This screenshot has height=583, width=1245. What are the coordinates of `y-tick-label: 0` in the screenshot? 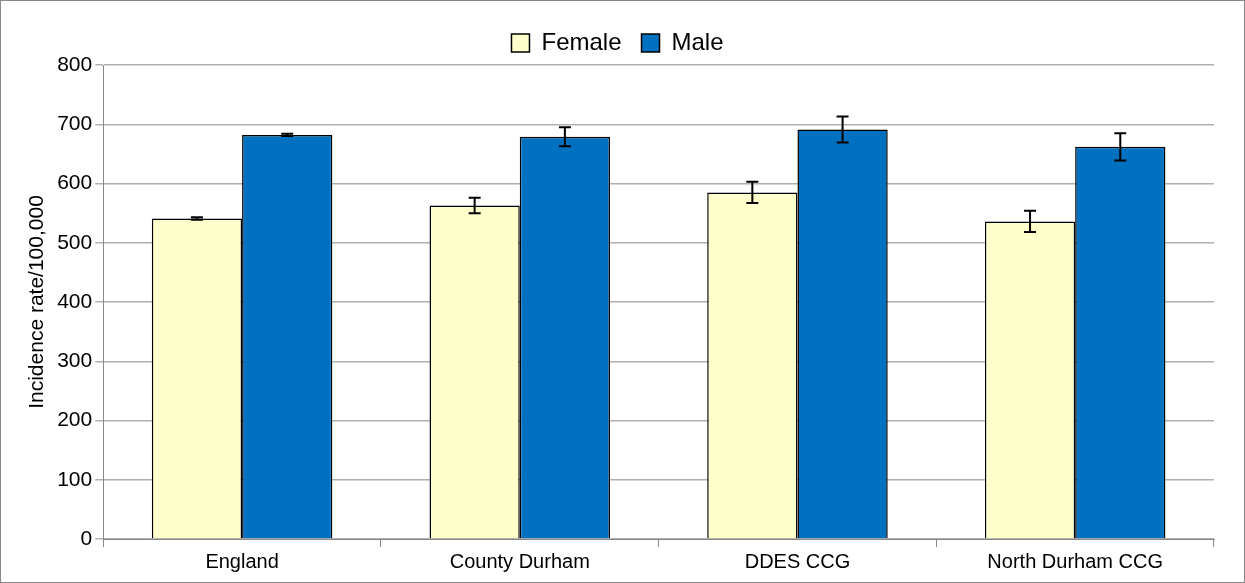 It's located at (86, 537).